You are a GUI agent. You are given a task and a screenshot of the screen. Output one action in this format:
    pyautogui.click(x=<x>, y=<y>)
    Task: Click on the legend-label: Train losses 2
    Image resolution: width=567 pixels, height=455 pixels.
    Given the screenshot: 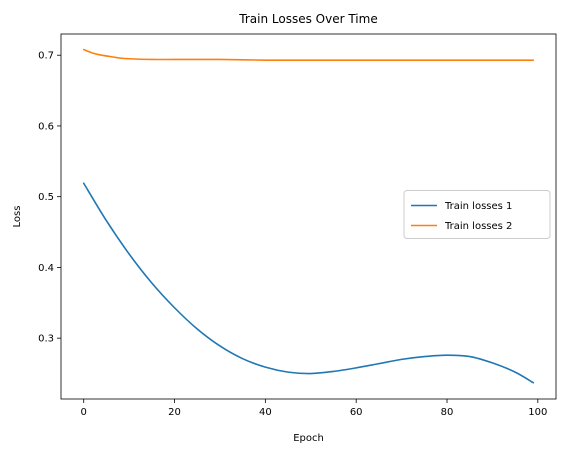 What is the action you would take?
    pyautogui.click(x=478, y=226)
    